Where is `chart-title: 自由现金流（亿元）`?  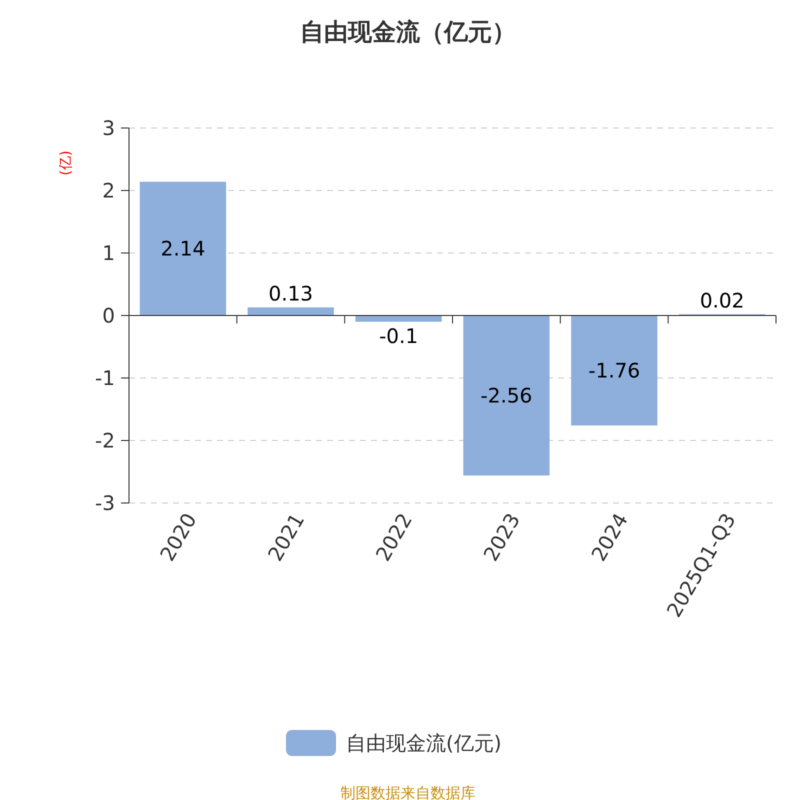
chart-title: 自由现金流（亿元） is located at coordinates (408, 32).